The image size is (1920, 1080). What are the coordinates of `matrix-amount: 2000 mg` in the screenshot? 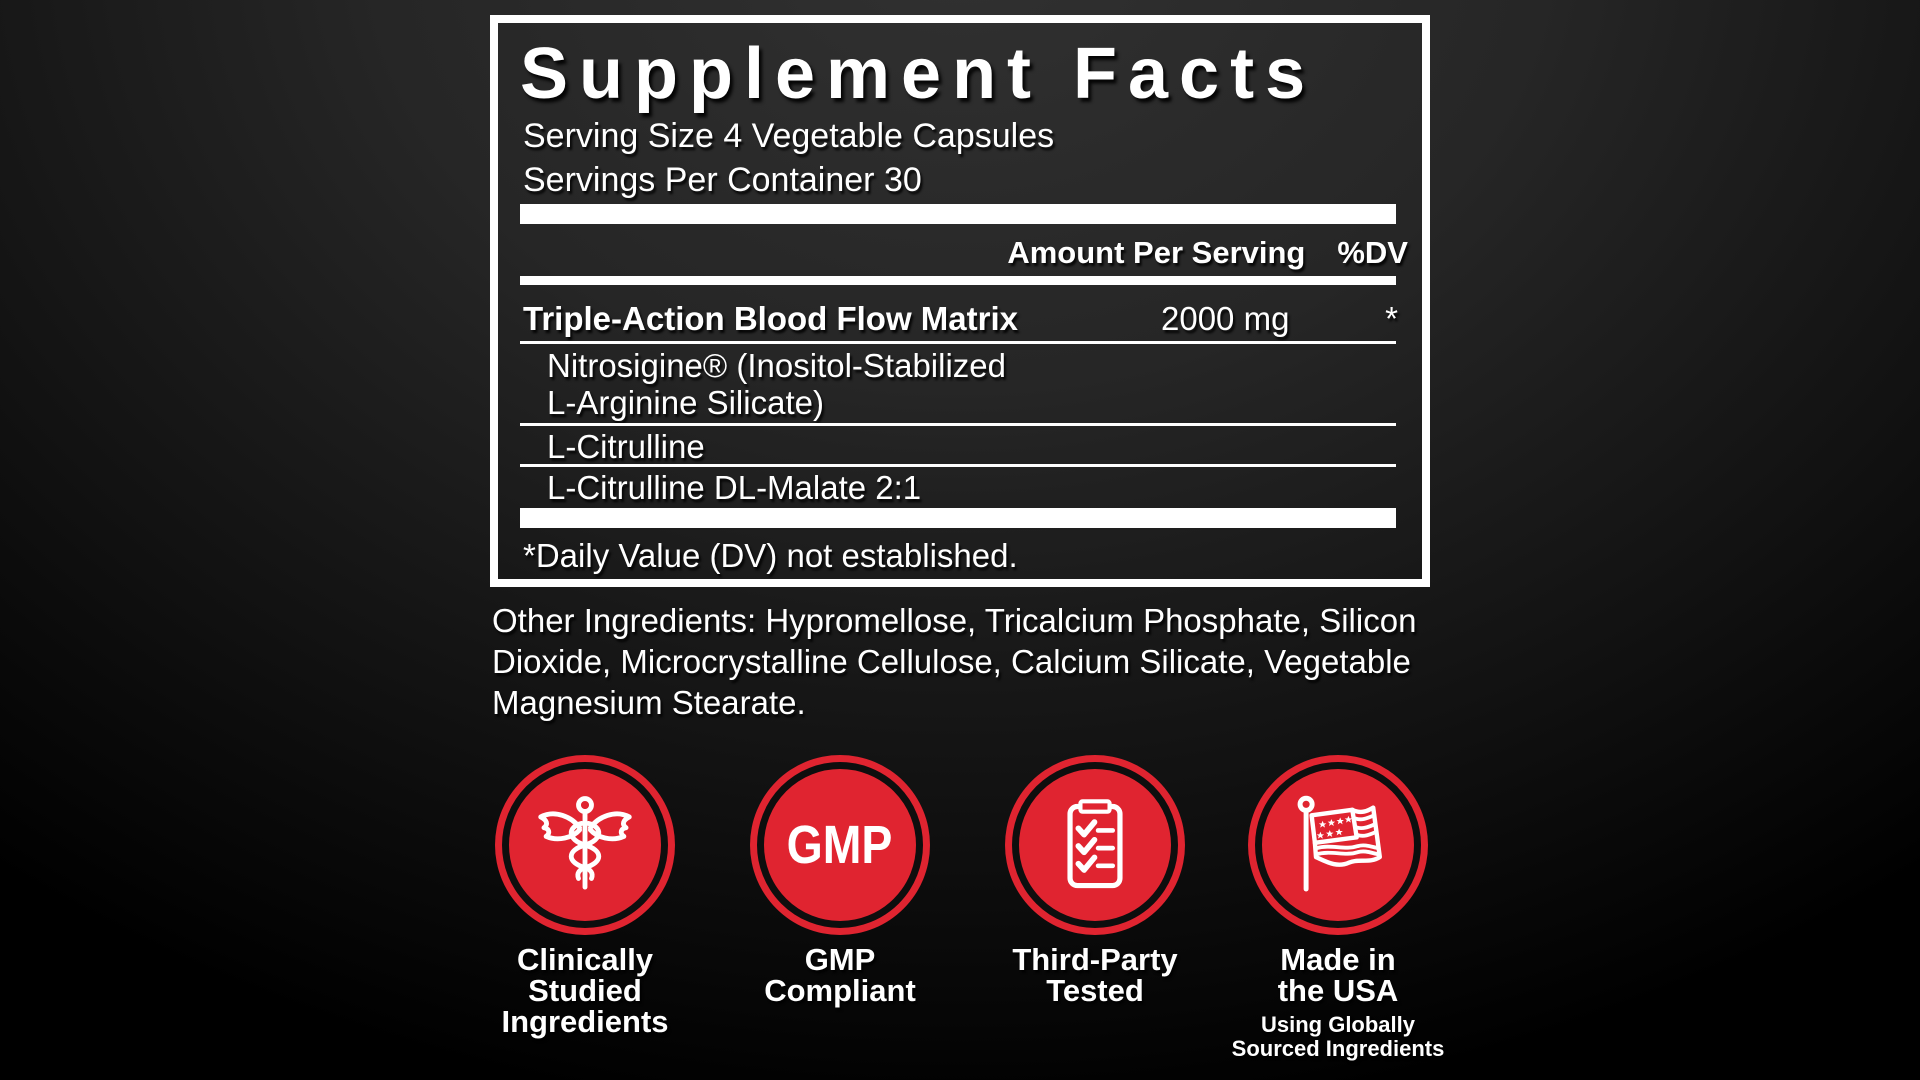 It's located at (1225, 318).